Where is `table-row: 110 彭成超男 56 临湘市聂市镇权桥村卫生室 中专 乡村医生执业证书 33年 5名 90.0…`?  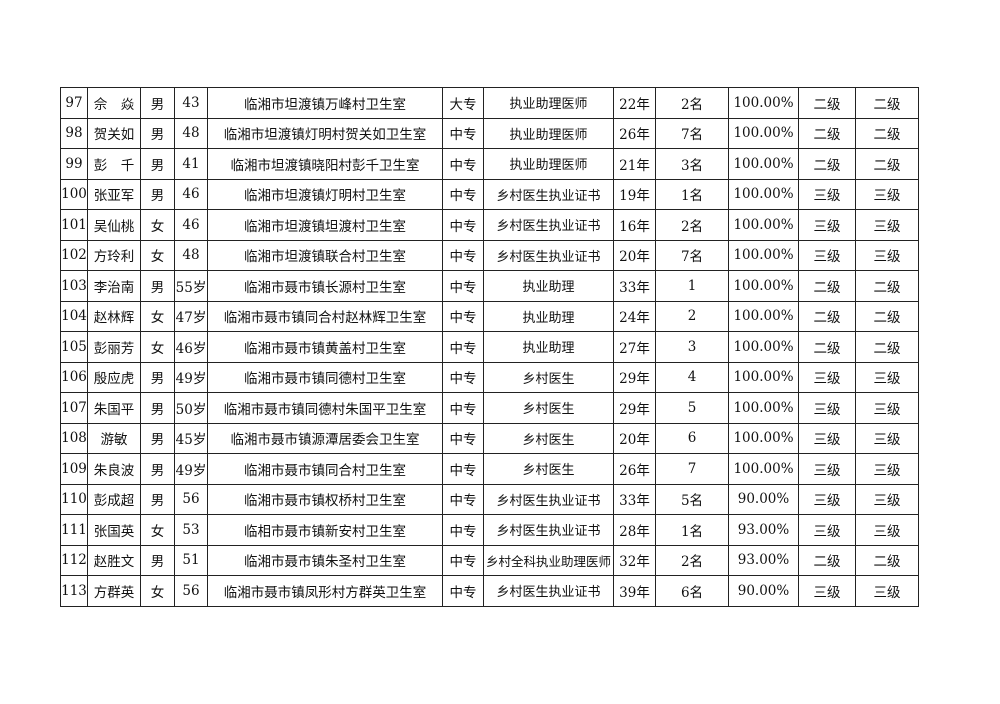
table-row: 110 彭成超男 56 临湘市聂市镇权桥村卫生室 中专 乡村医生执业证书 33年 5名 90.0… is located at coordinates (489, 499).